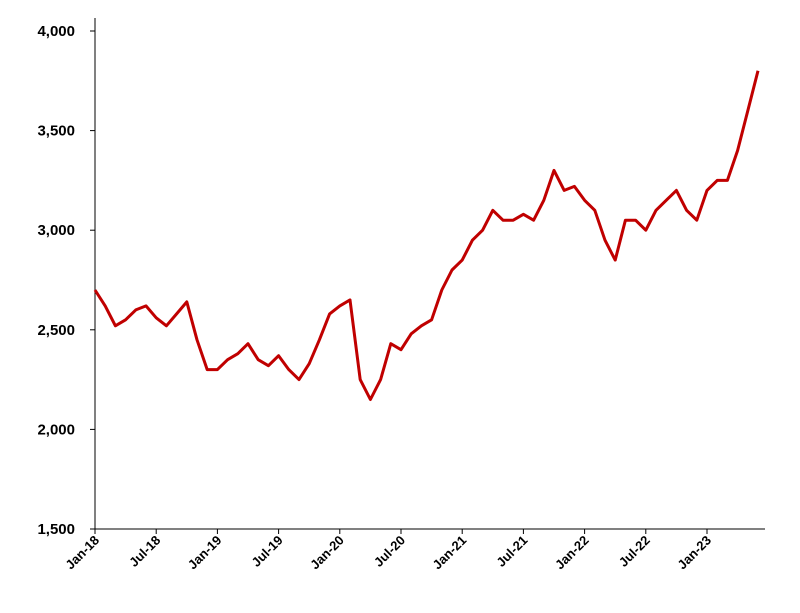 The width and height of the screenshot is (800, 613). Describe the element at coordinates (56, 429) in the screenshot. I see `y-tick-label: 2,000` at that location.